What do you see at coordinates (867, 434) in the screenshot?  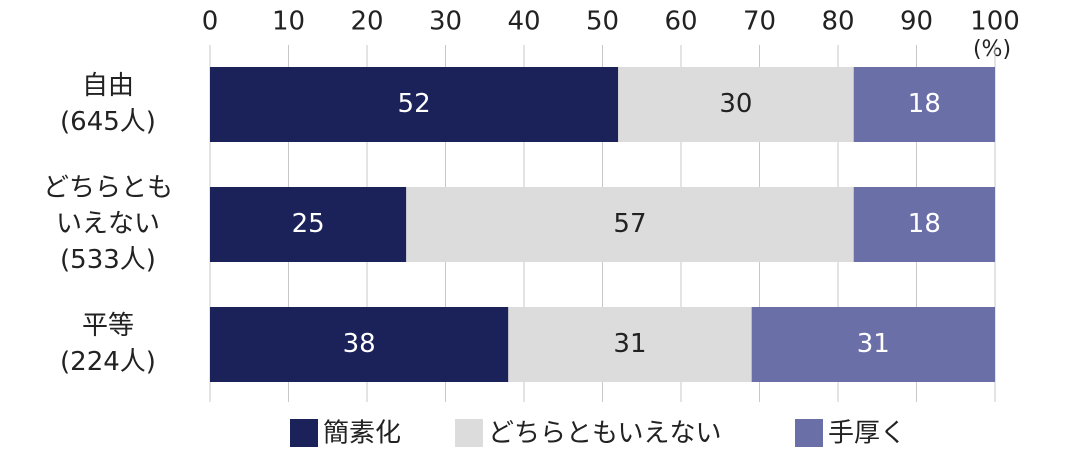 I see `legend-label: 手厚く` at bounding box center [867, 434].